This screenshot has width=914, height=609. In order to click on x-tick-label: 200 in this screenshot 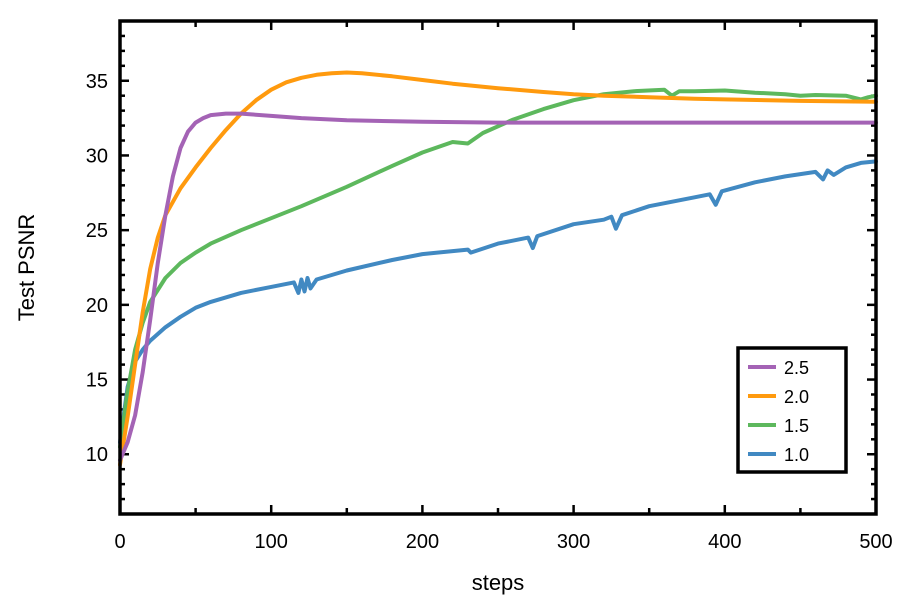, I will do `click(422, 542)`.